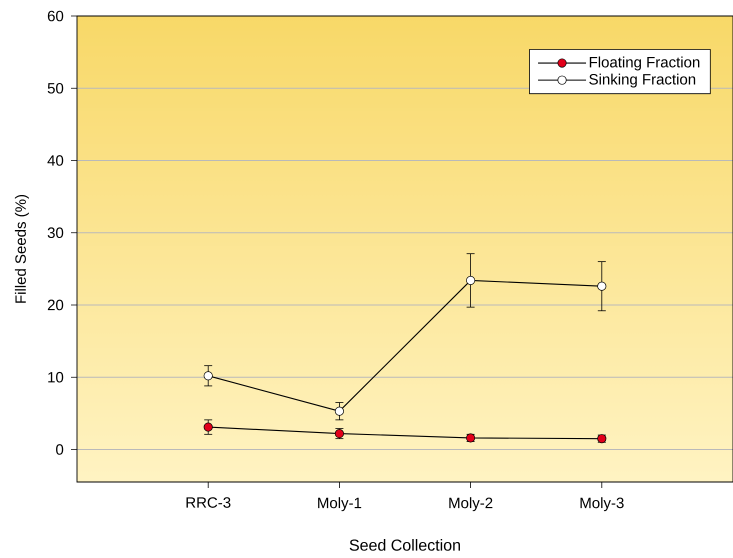 The width and height of the screenshot is (733, 558). What do you see at coordinates (645, 63) in the screenshot?
I see `legend-label: Floating Fraction` at bounding box center [645, 63].